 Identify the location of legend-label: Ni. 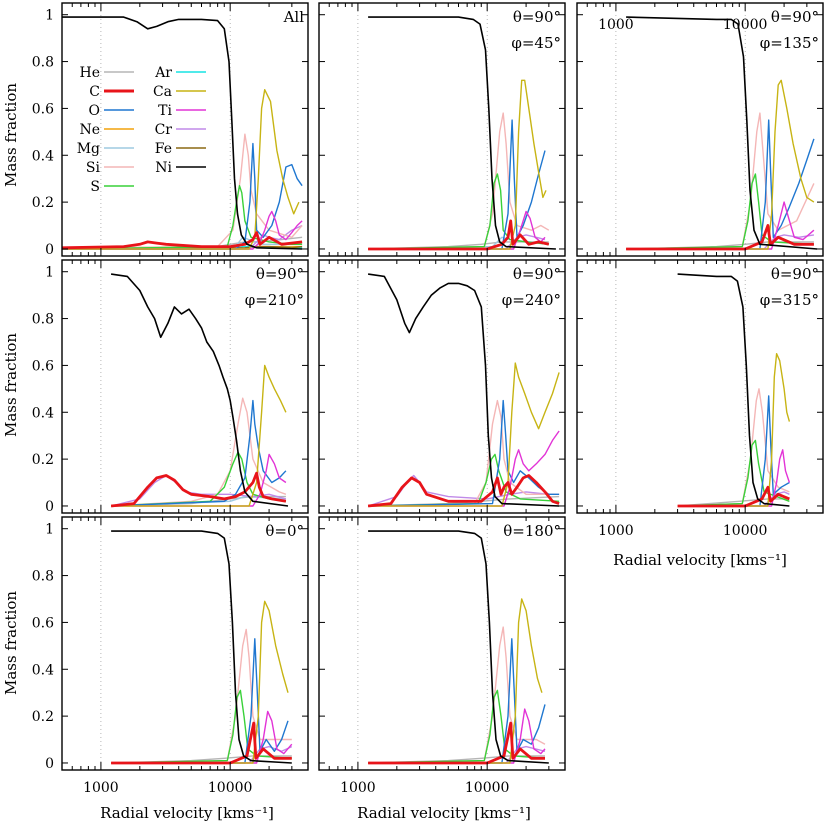
(163, 168).